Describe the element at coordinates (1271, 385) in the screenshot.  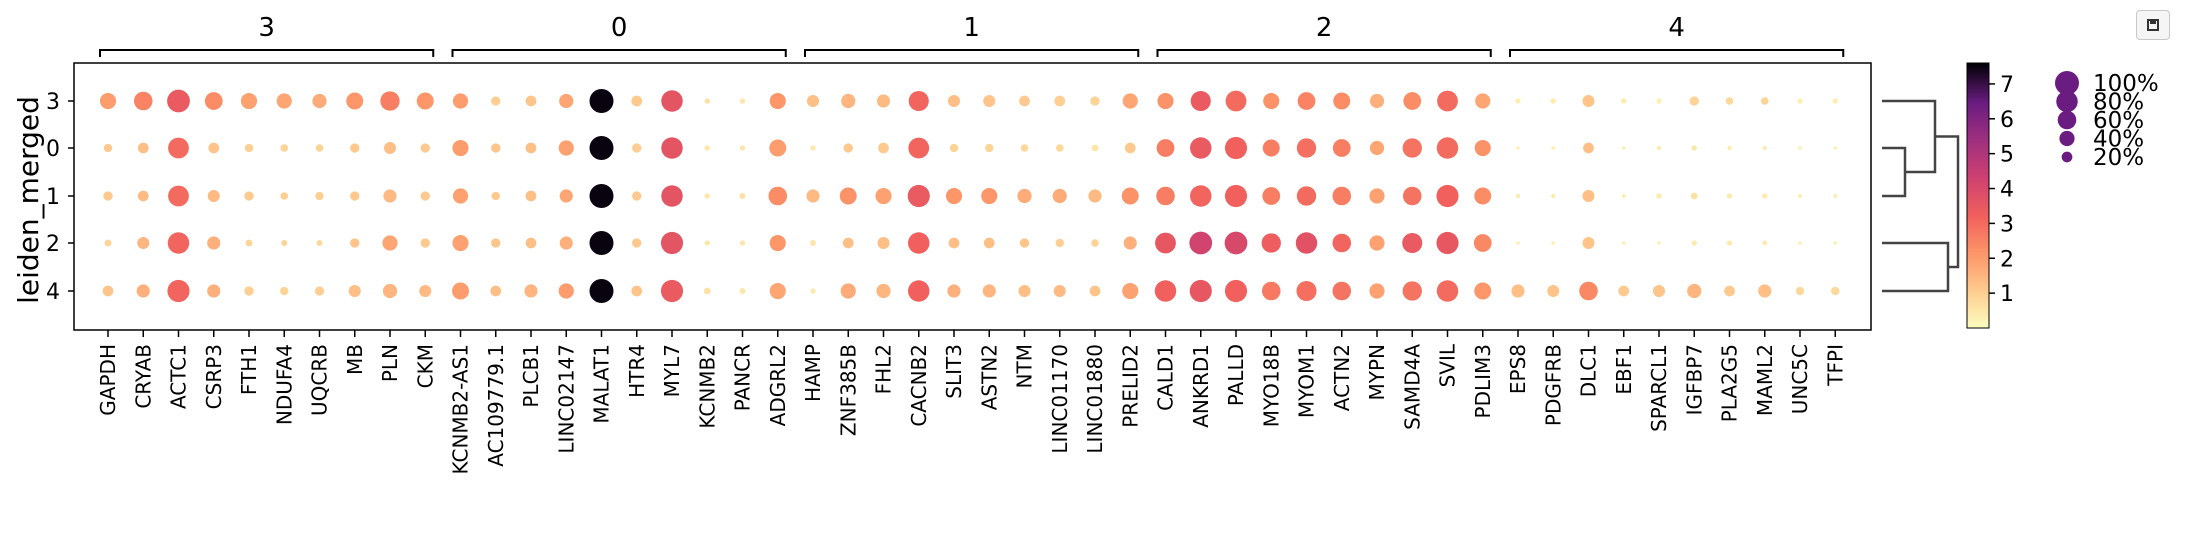
I see `x-tick-label: MYO18B` at that location.